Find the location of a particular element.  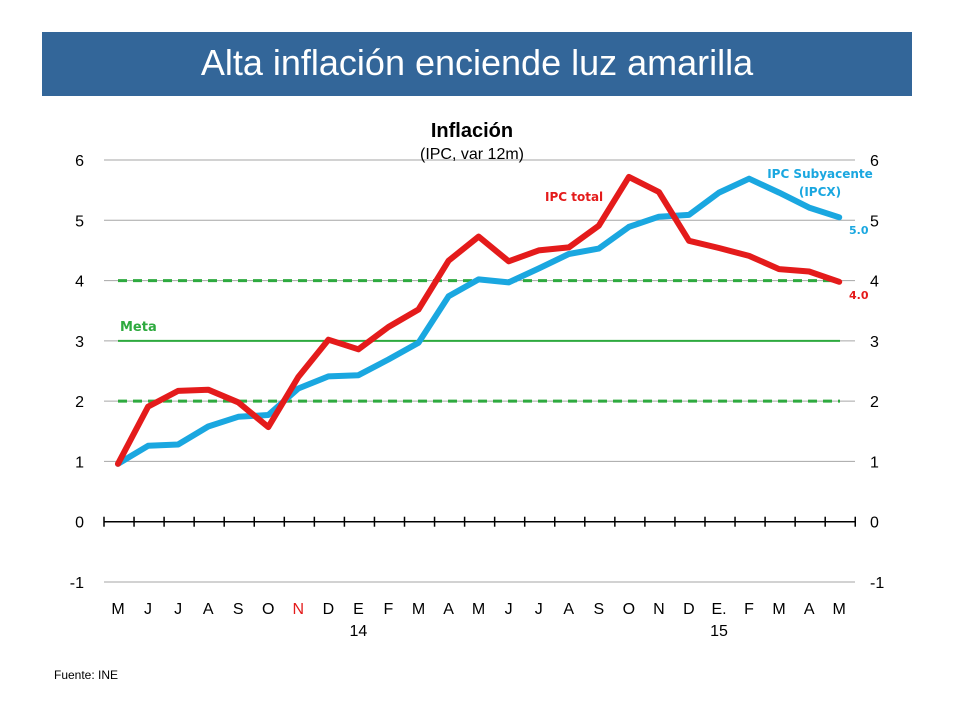

page-title: Alta inflación enciende luz amarilla is located at coordinates (477, 62).